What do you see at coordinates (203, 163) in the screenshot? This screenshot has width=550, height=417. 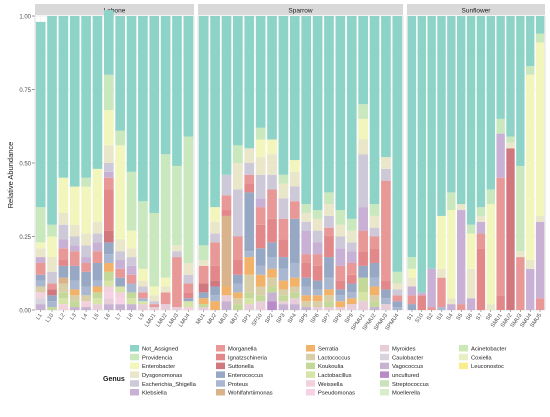 I see `bar-mu1` at bounding box center [203, 163].